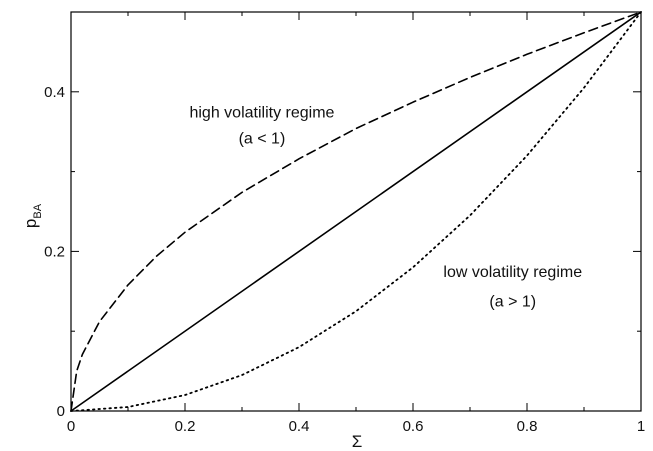 The height and width of the screenshot is (451, 653). I want to click on annotation: (a < 1), so click(262, 139).